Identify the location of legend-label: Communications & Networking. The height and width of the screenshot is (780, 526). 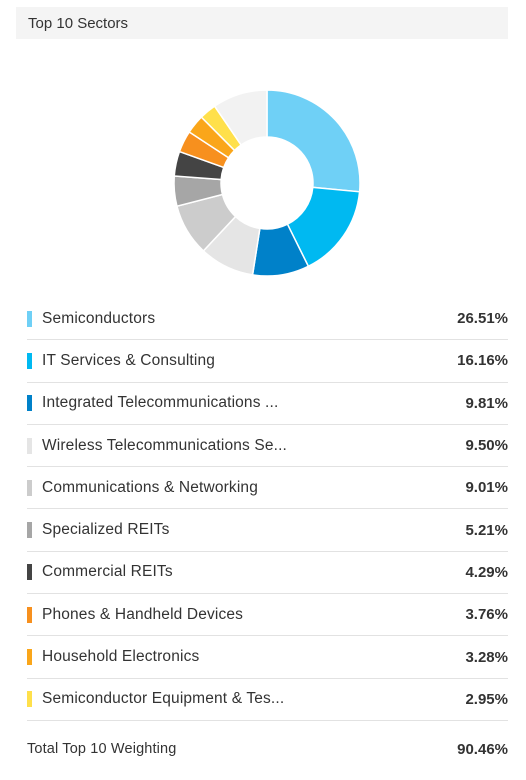
(150, 487).